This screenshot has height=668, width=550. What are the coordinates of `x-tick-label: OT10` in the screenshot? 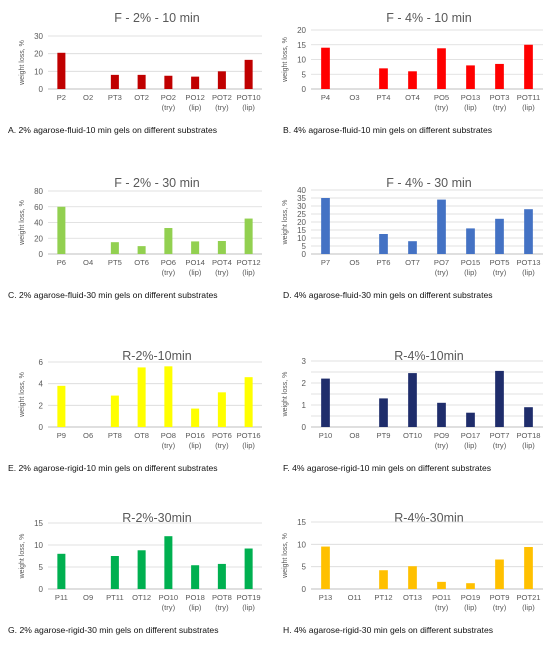 It's located at (412, 435).